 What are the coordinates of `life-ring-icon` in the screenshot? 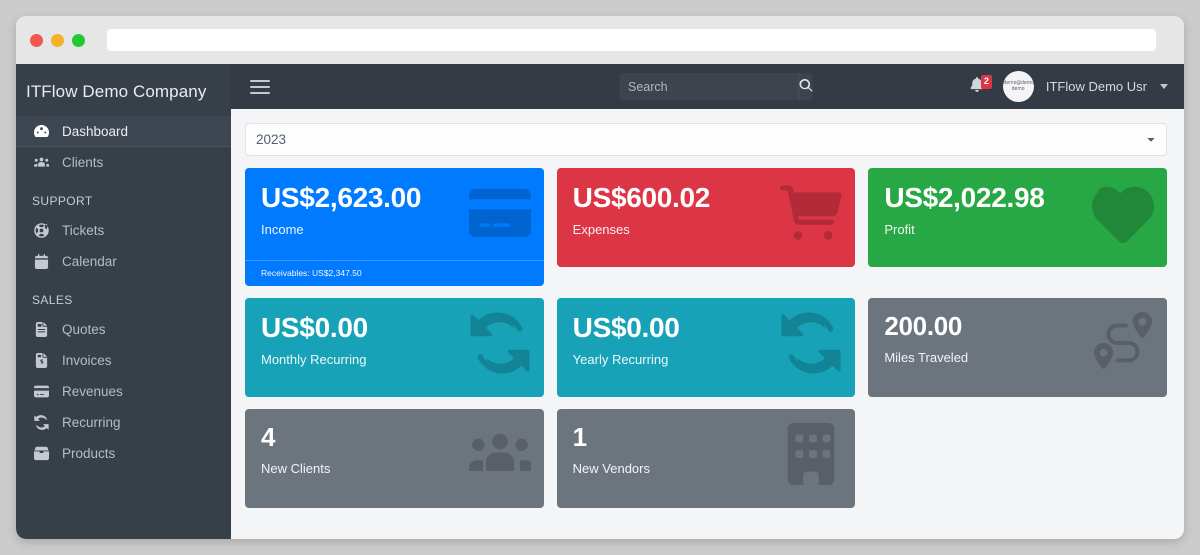 It's located at (41, 231).